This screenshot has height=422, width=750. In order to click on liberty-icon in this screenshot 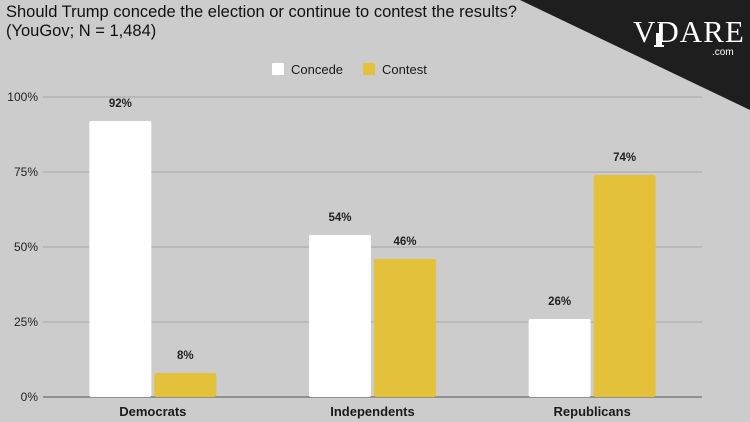, I will do `click(659, 35)`.